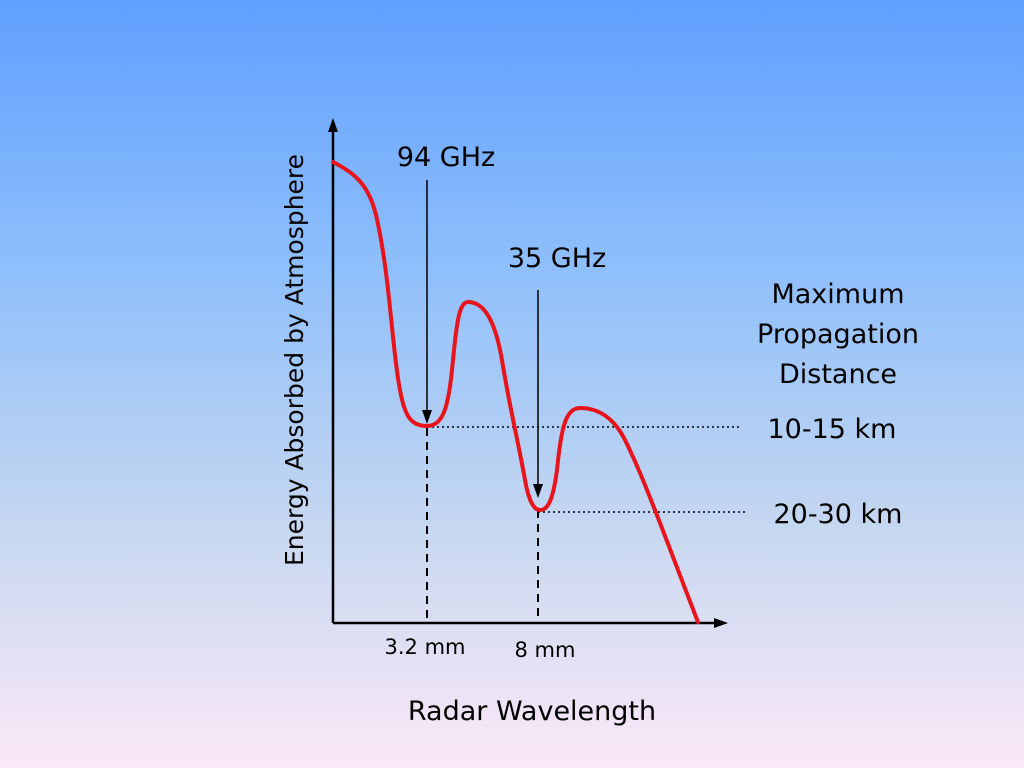  I want to click on arrow-94ghz-head, so click(427, 417).